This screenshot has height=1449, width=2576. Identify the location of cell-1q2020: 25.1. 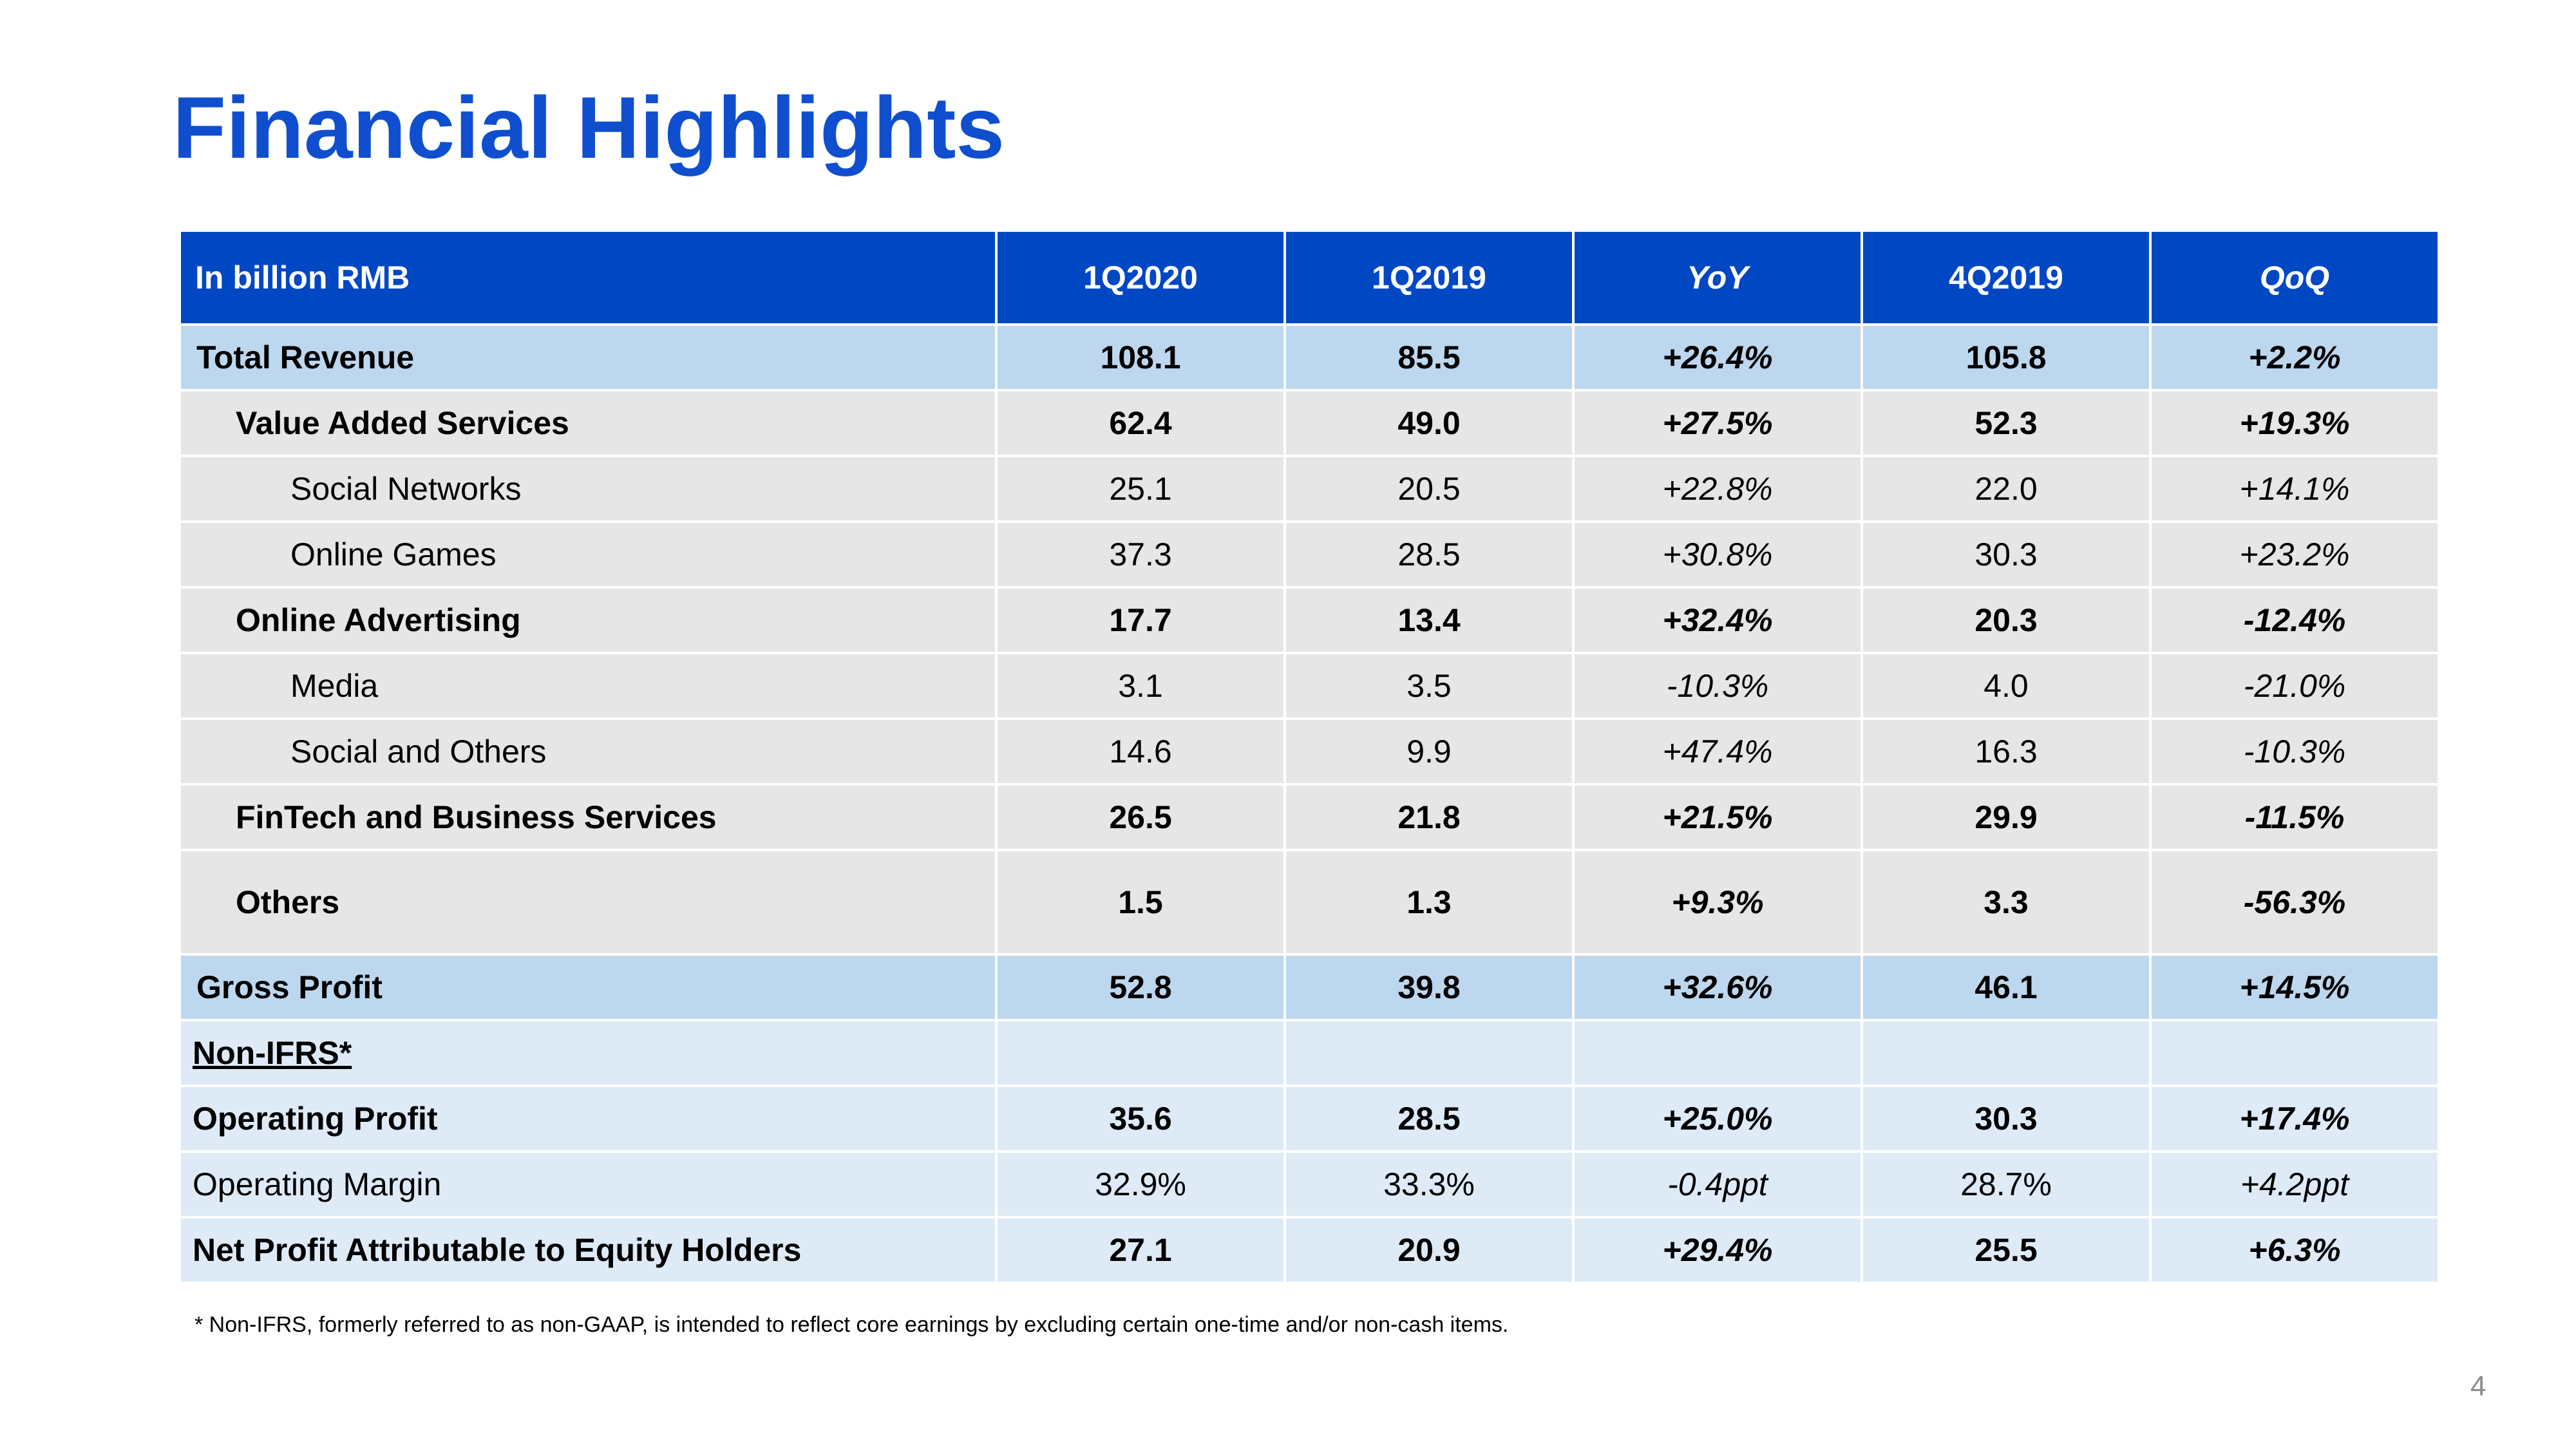
(1140, 489).